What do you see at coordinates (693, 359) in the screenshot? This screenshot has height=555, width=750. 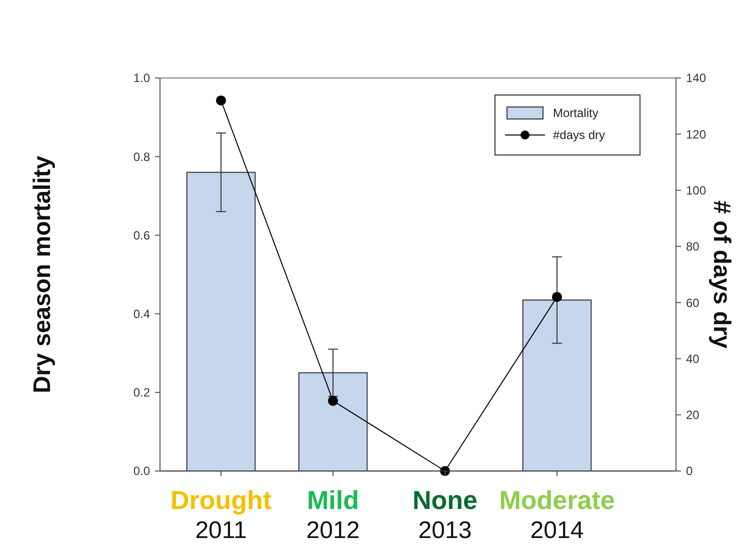 I see `y2-tick-label: 40` at bounding box center [693, 359].